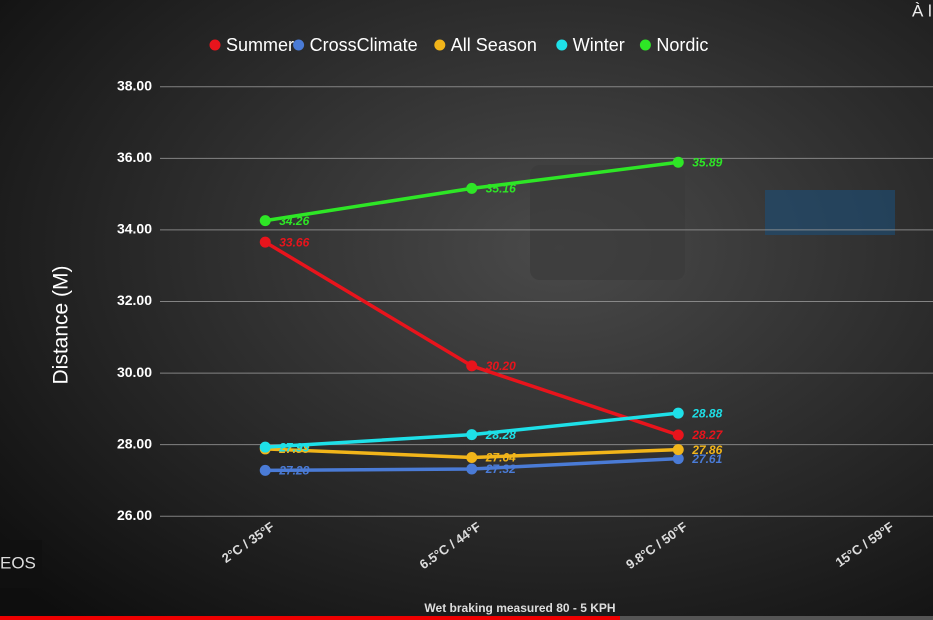 Image resolution: width=933 pixels, height=620 pixels. What do you see at coordinates (134, 372) in the screenshot?
I see `y-tick-label: 30.00` at bounding box center [134, 372].